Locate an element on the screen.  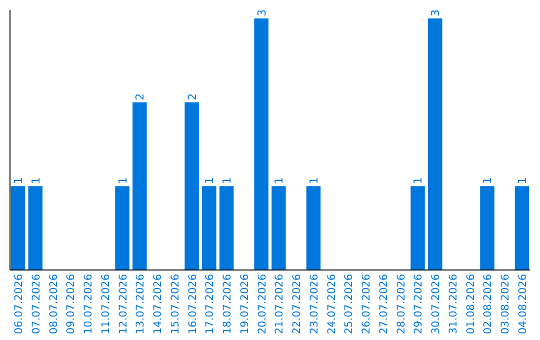
x-tick-label: 27.07.2026 is located at coordinates (384, 304).